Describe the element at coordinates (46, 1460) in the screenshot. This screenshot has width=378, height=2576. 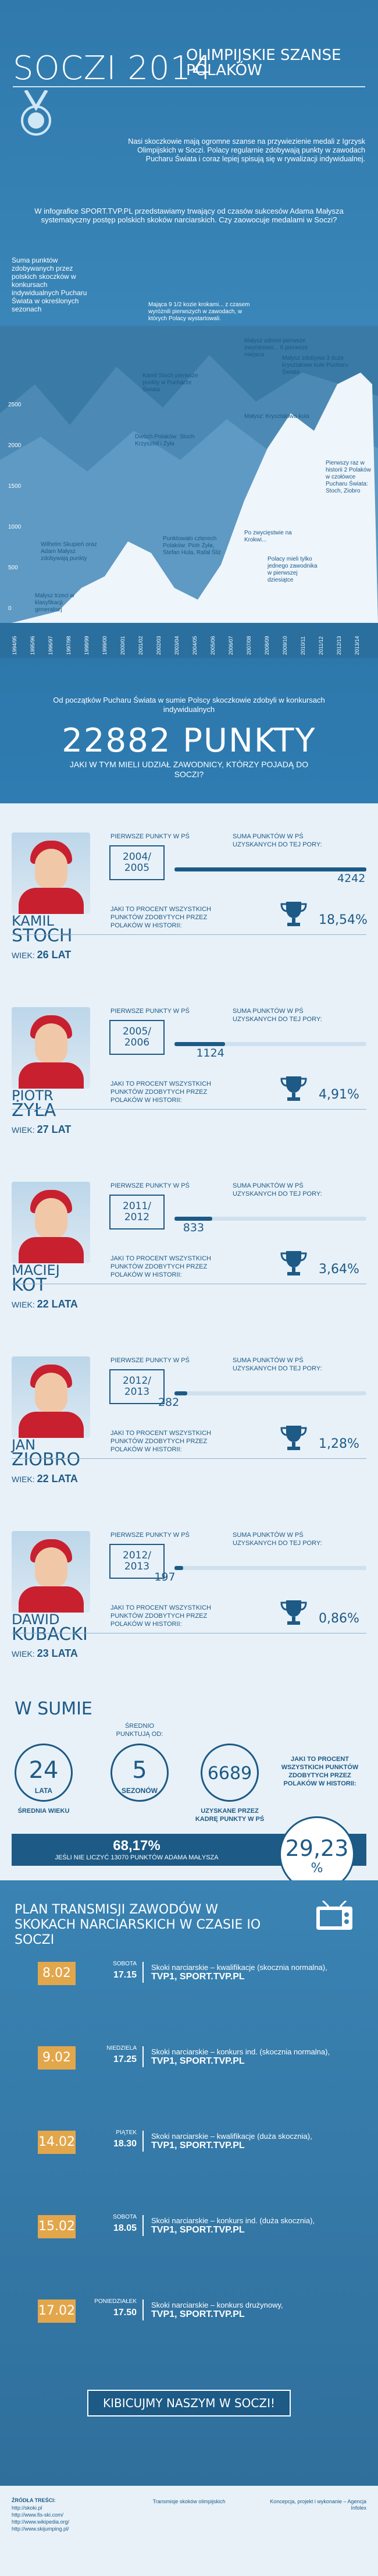
I see `skier-last-name: ZIOBRO` at that location.